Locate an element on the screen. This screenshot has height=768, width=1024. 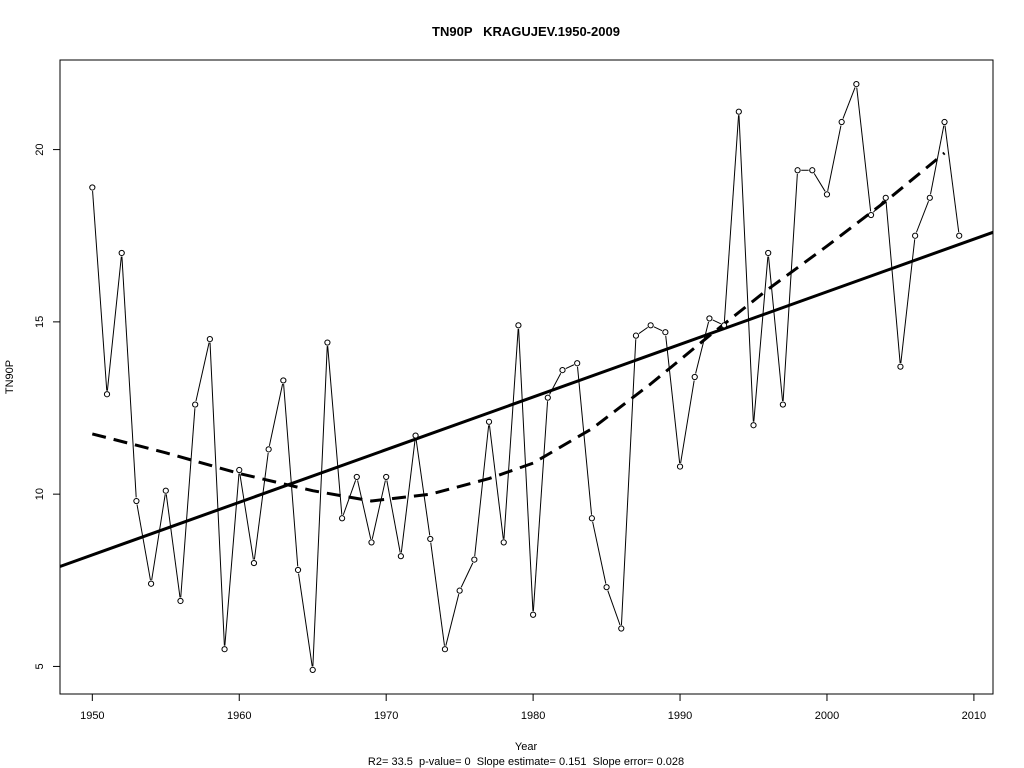
chart-title: TN90P KRAGUJEV.1950-2009 is located at coordinates (526, 31).